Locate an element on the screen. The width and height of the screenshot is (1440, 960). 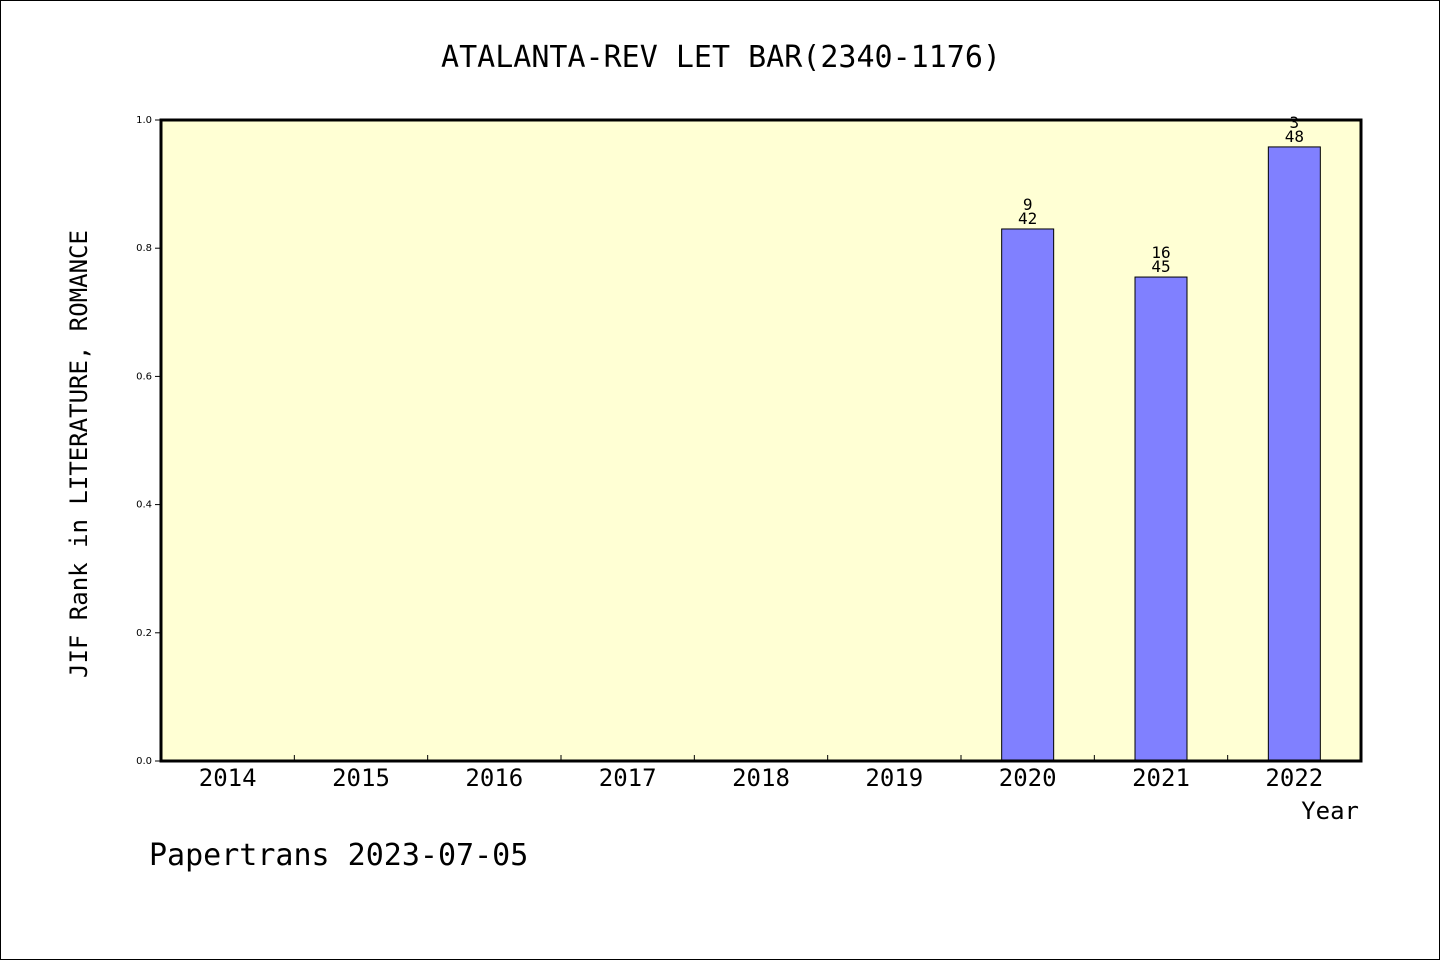
x-tick-label: 2017 is located at coordinates (628, 778).